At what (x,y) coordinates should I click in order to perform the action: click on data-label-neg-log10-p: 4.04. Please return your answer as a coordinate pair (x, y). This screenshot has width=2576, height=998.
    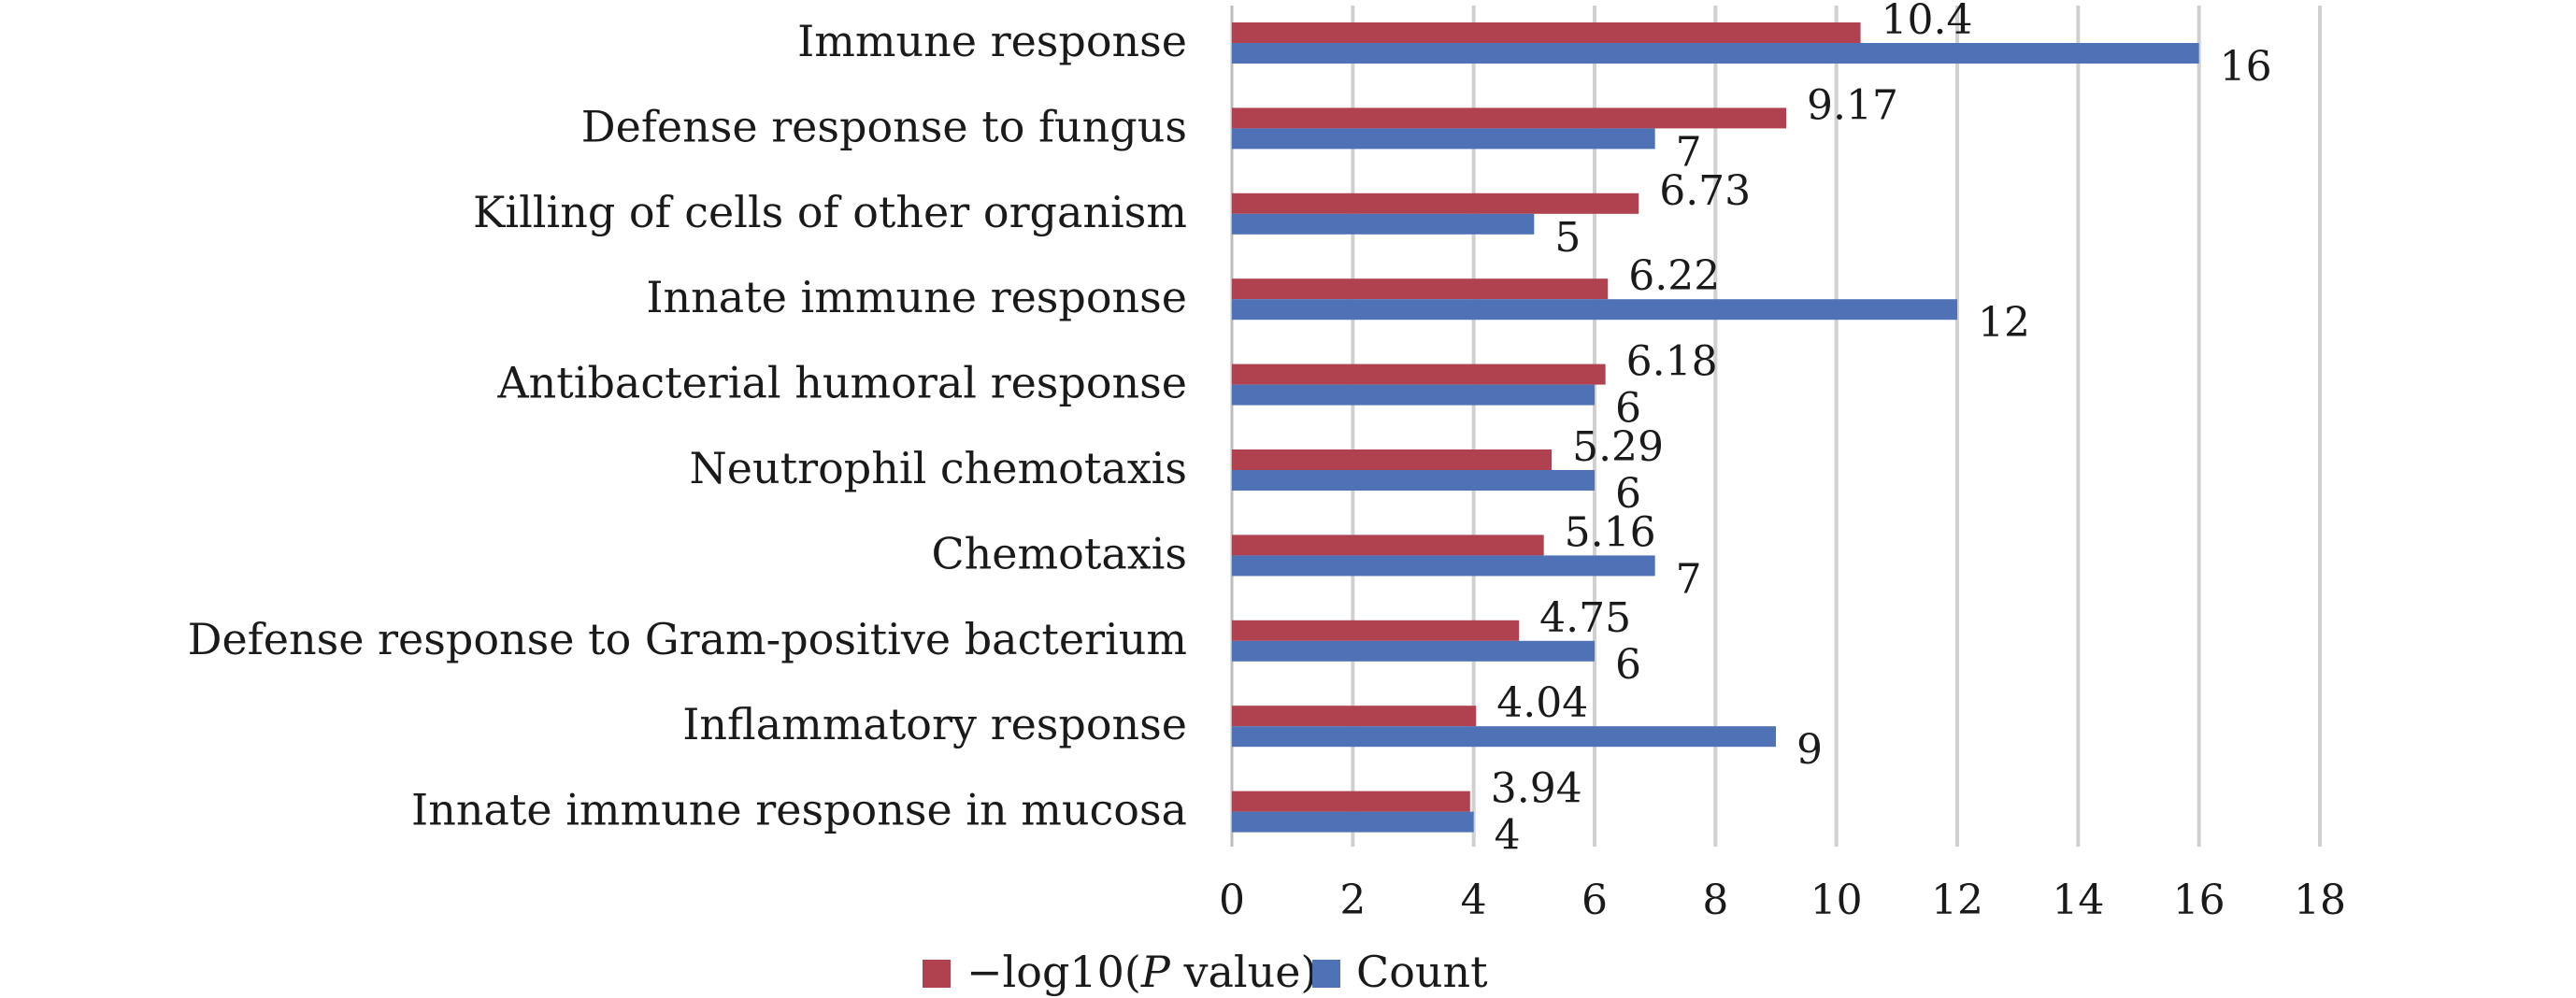
    Looking at the image, I should click on (1542, 703).